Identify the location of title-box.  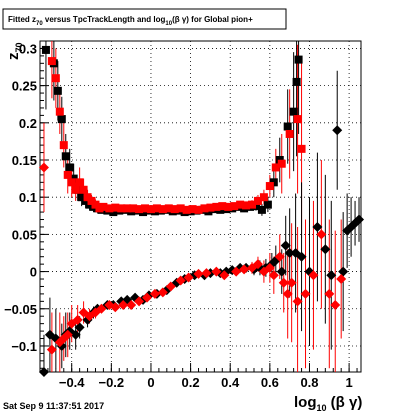
(144, 19).